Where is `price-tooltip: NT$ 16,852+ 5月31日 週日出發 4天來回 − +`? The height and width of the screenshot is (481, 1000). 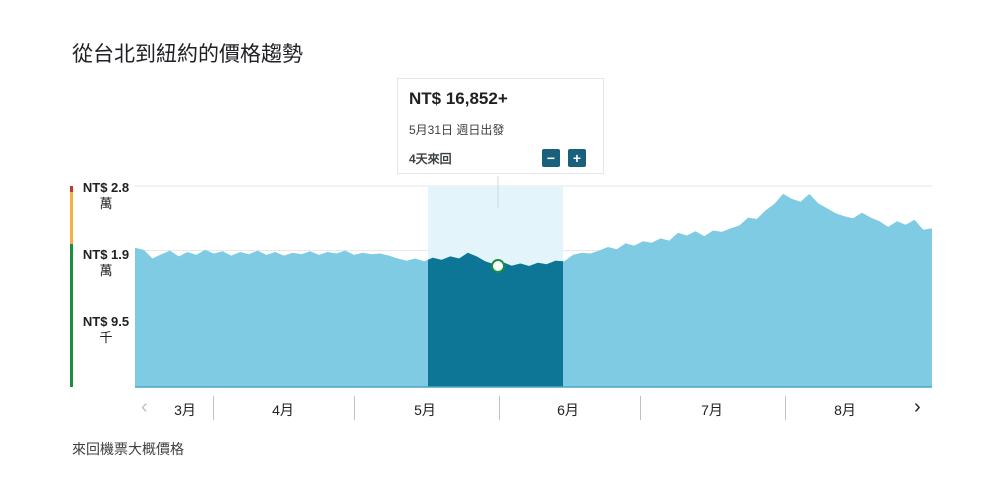
price-tooltip: NT$ 16,852+ 5月31日 週日出發 4天來回 − + is located at coordinates (500, 126).